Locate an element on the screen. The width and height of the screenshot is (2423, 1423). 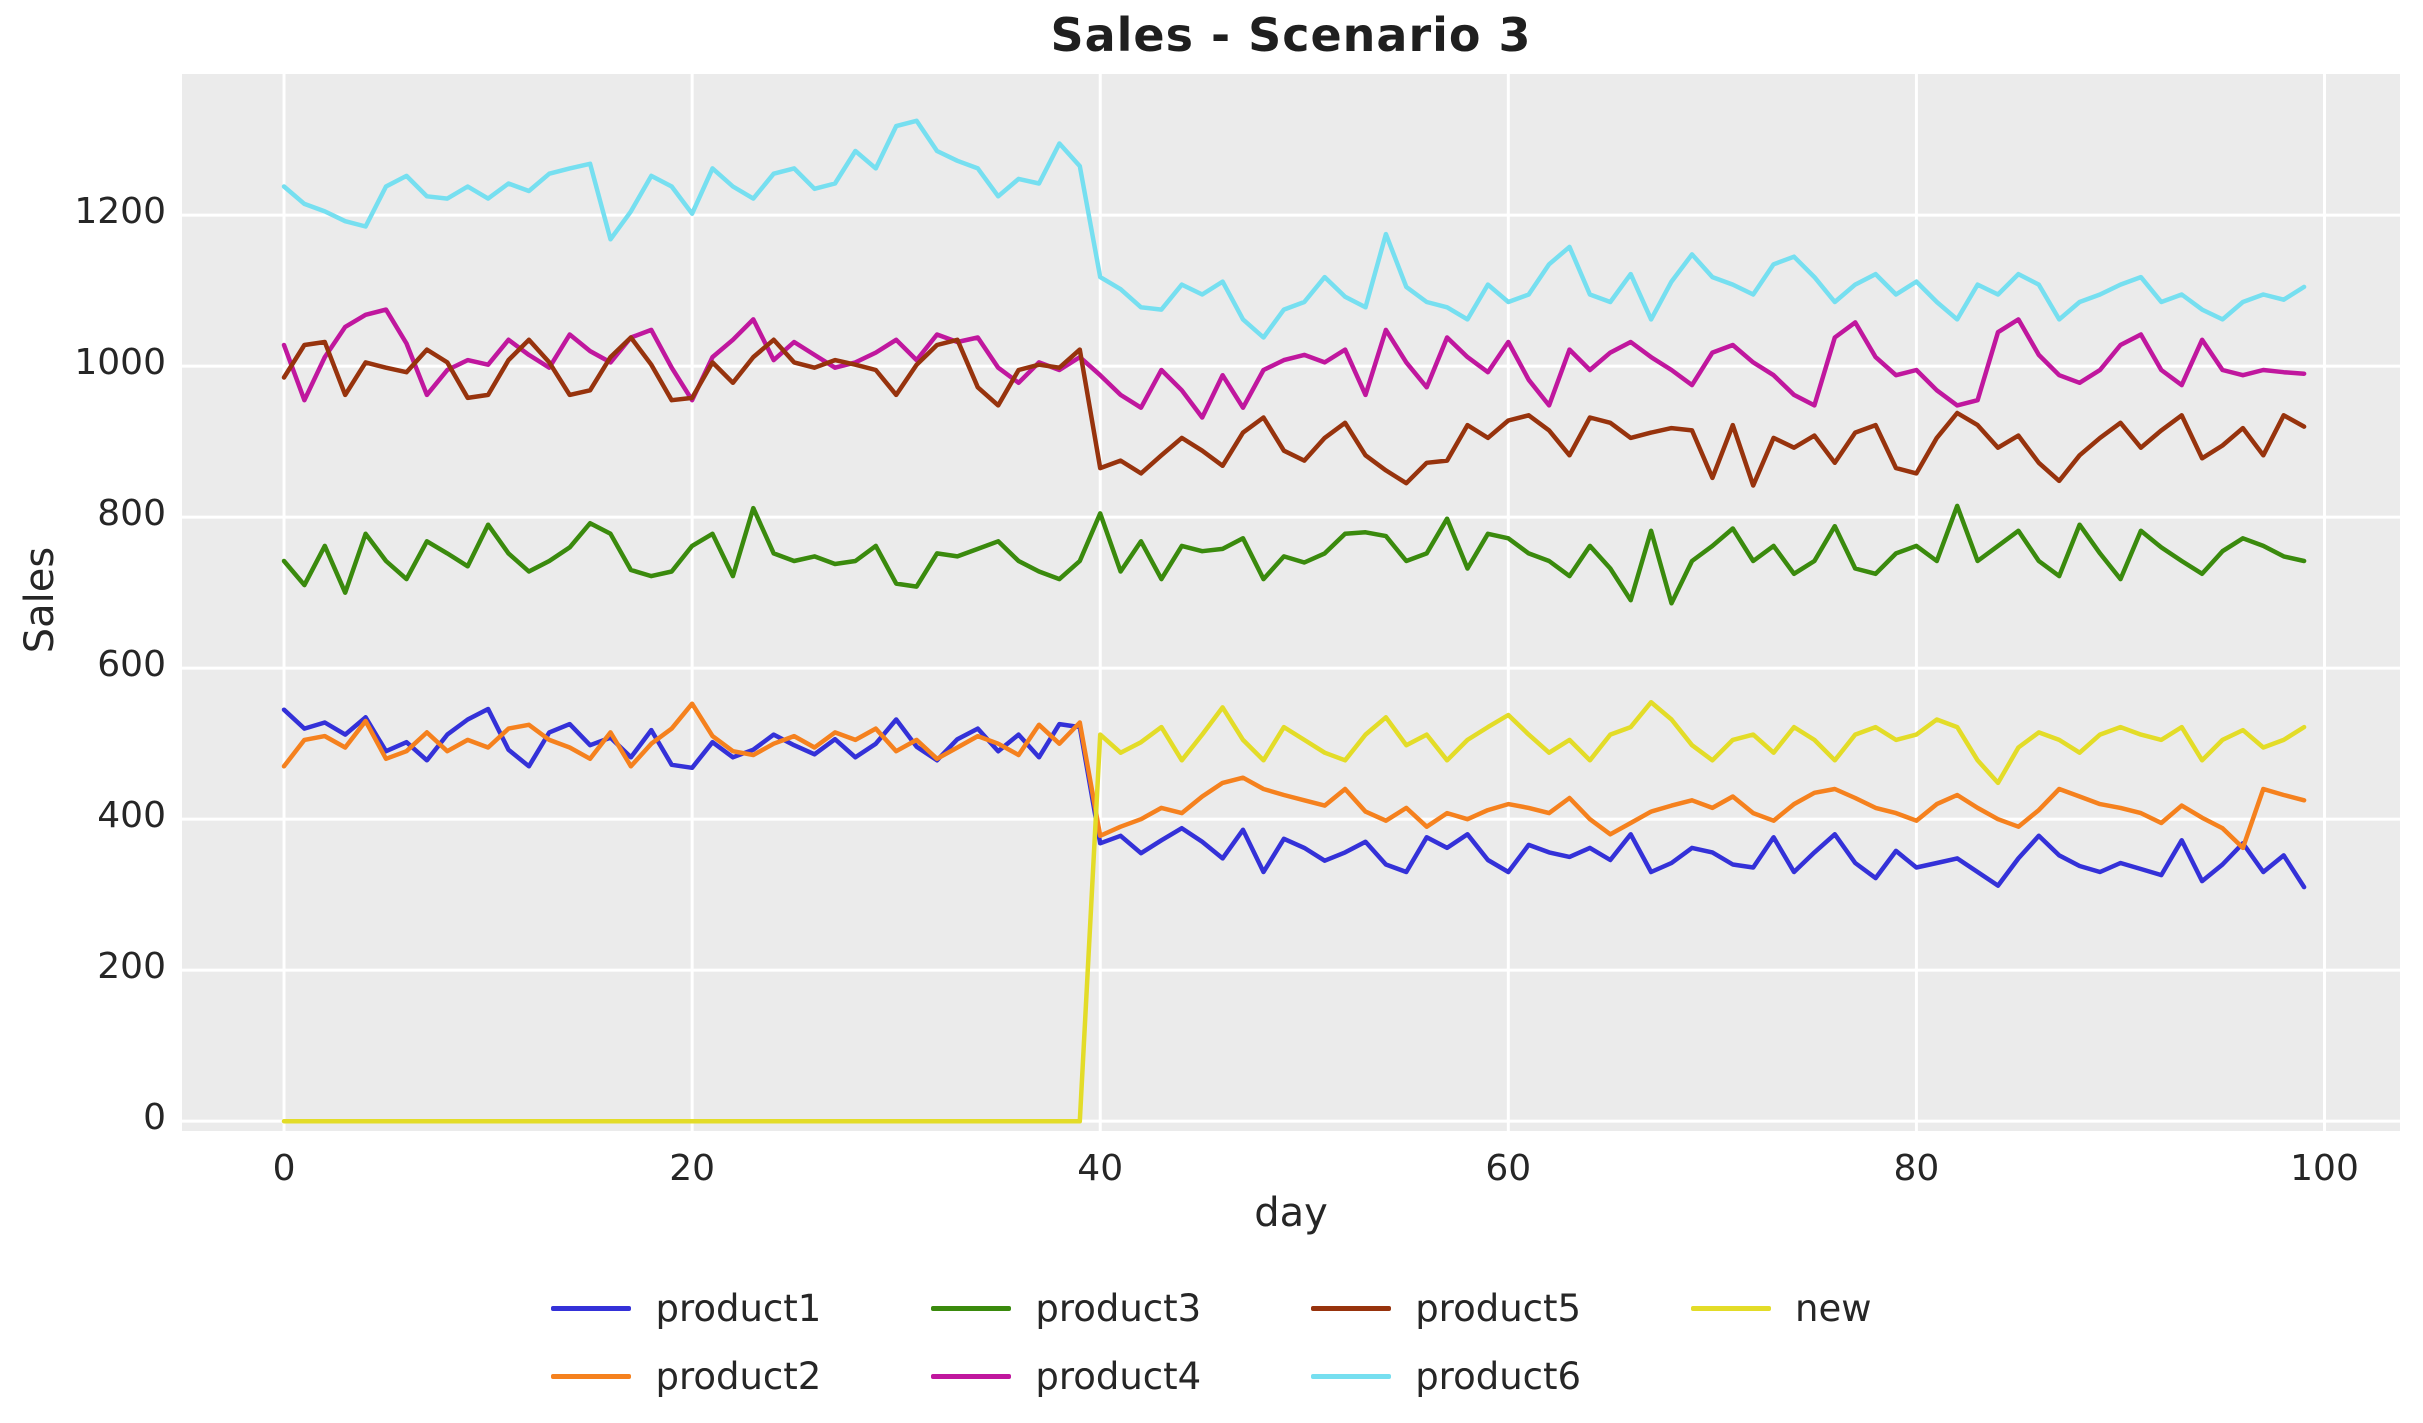
y-tick-label-800: 800 is located at coordinates (131, 514).